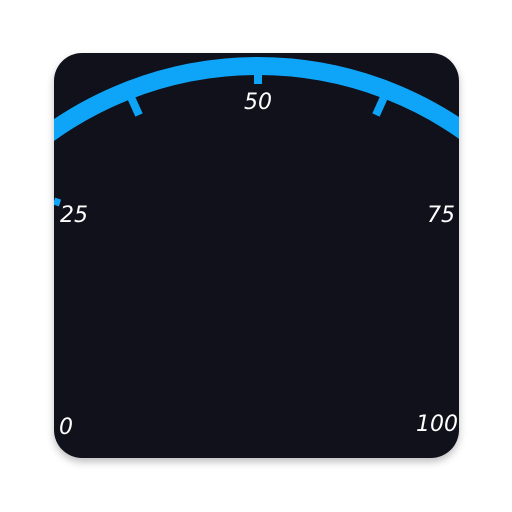 This screenshot has height=512, width=512. Describe the element at coordinates (437, 424) in the screenshot. I see `gauge-label-100: 100` at that location.